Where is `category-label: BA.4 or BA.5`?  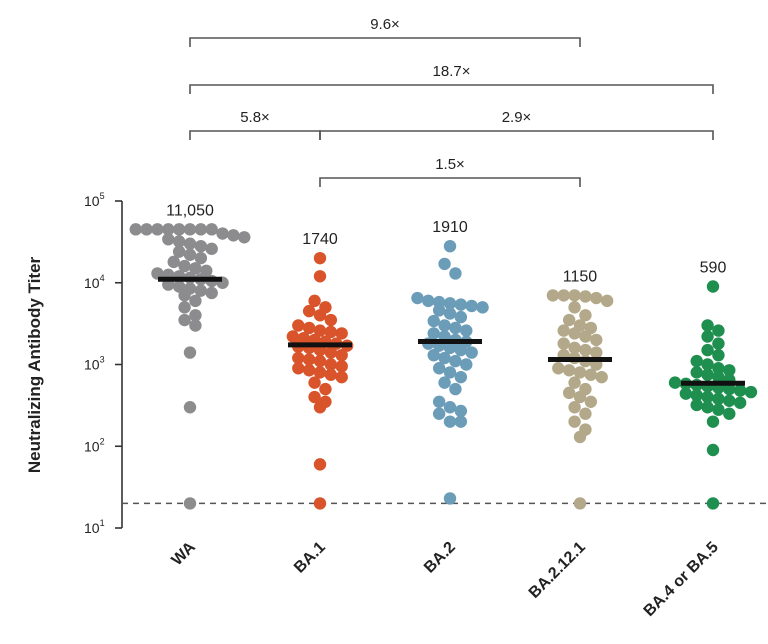
category-label: BA.4 or BA.5 is located at coordinates (681, 579).